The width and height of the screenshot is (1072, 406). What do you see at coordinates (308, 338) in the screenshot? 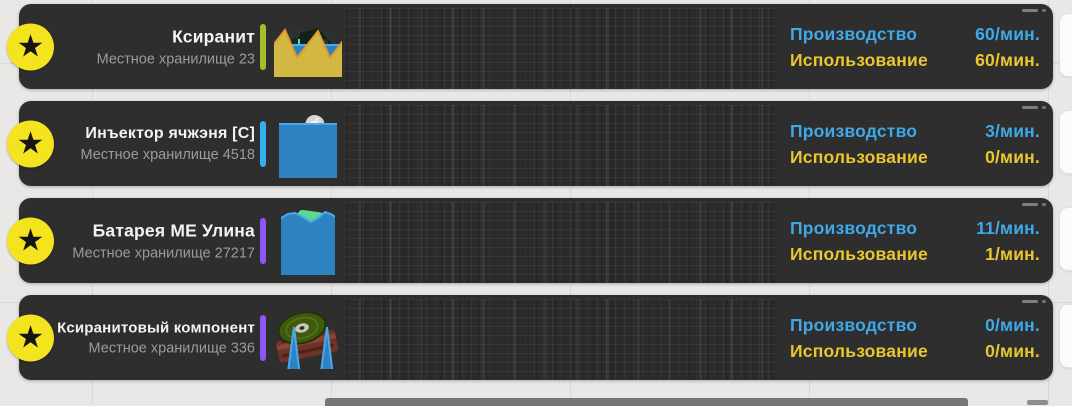
I see `xiranite-component-icon` at bounding box center [308, 338].